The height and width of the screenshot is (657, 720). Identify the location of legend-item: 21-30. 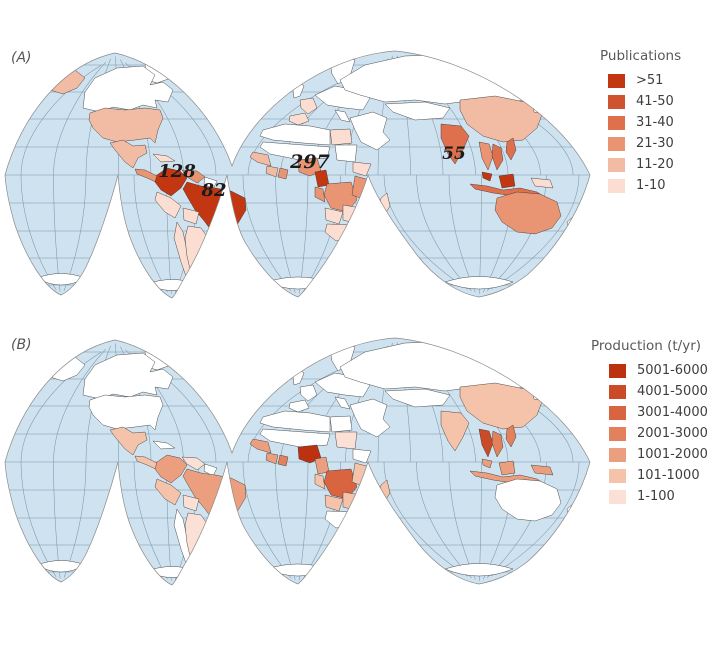
(640, 143).